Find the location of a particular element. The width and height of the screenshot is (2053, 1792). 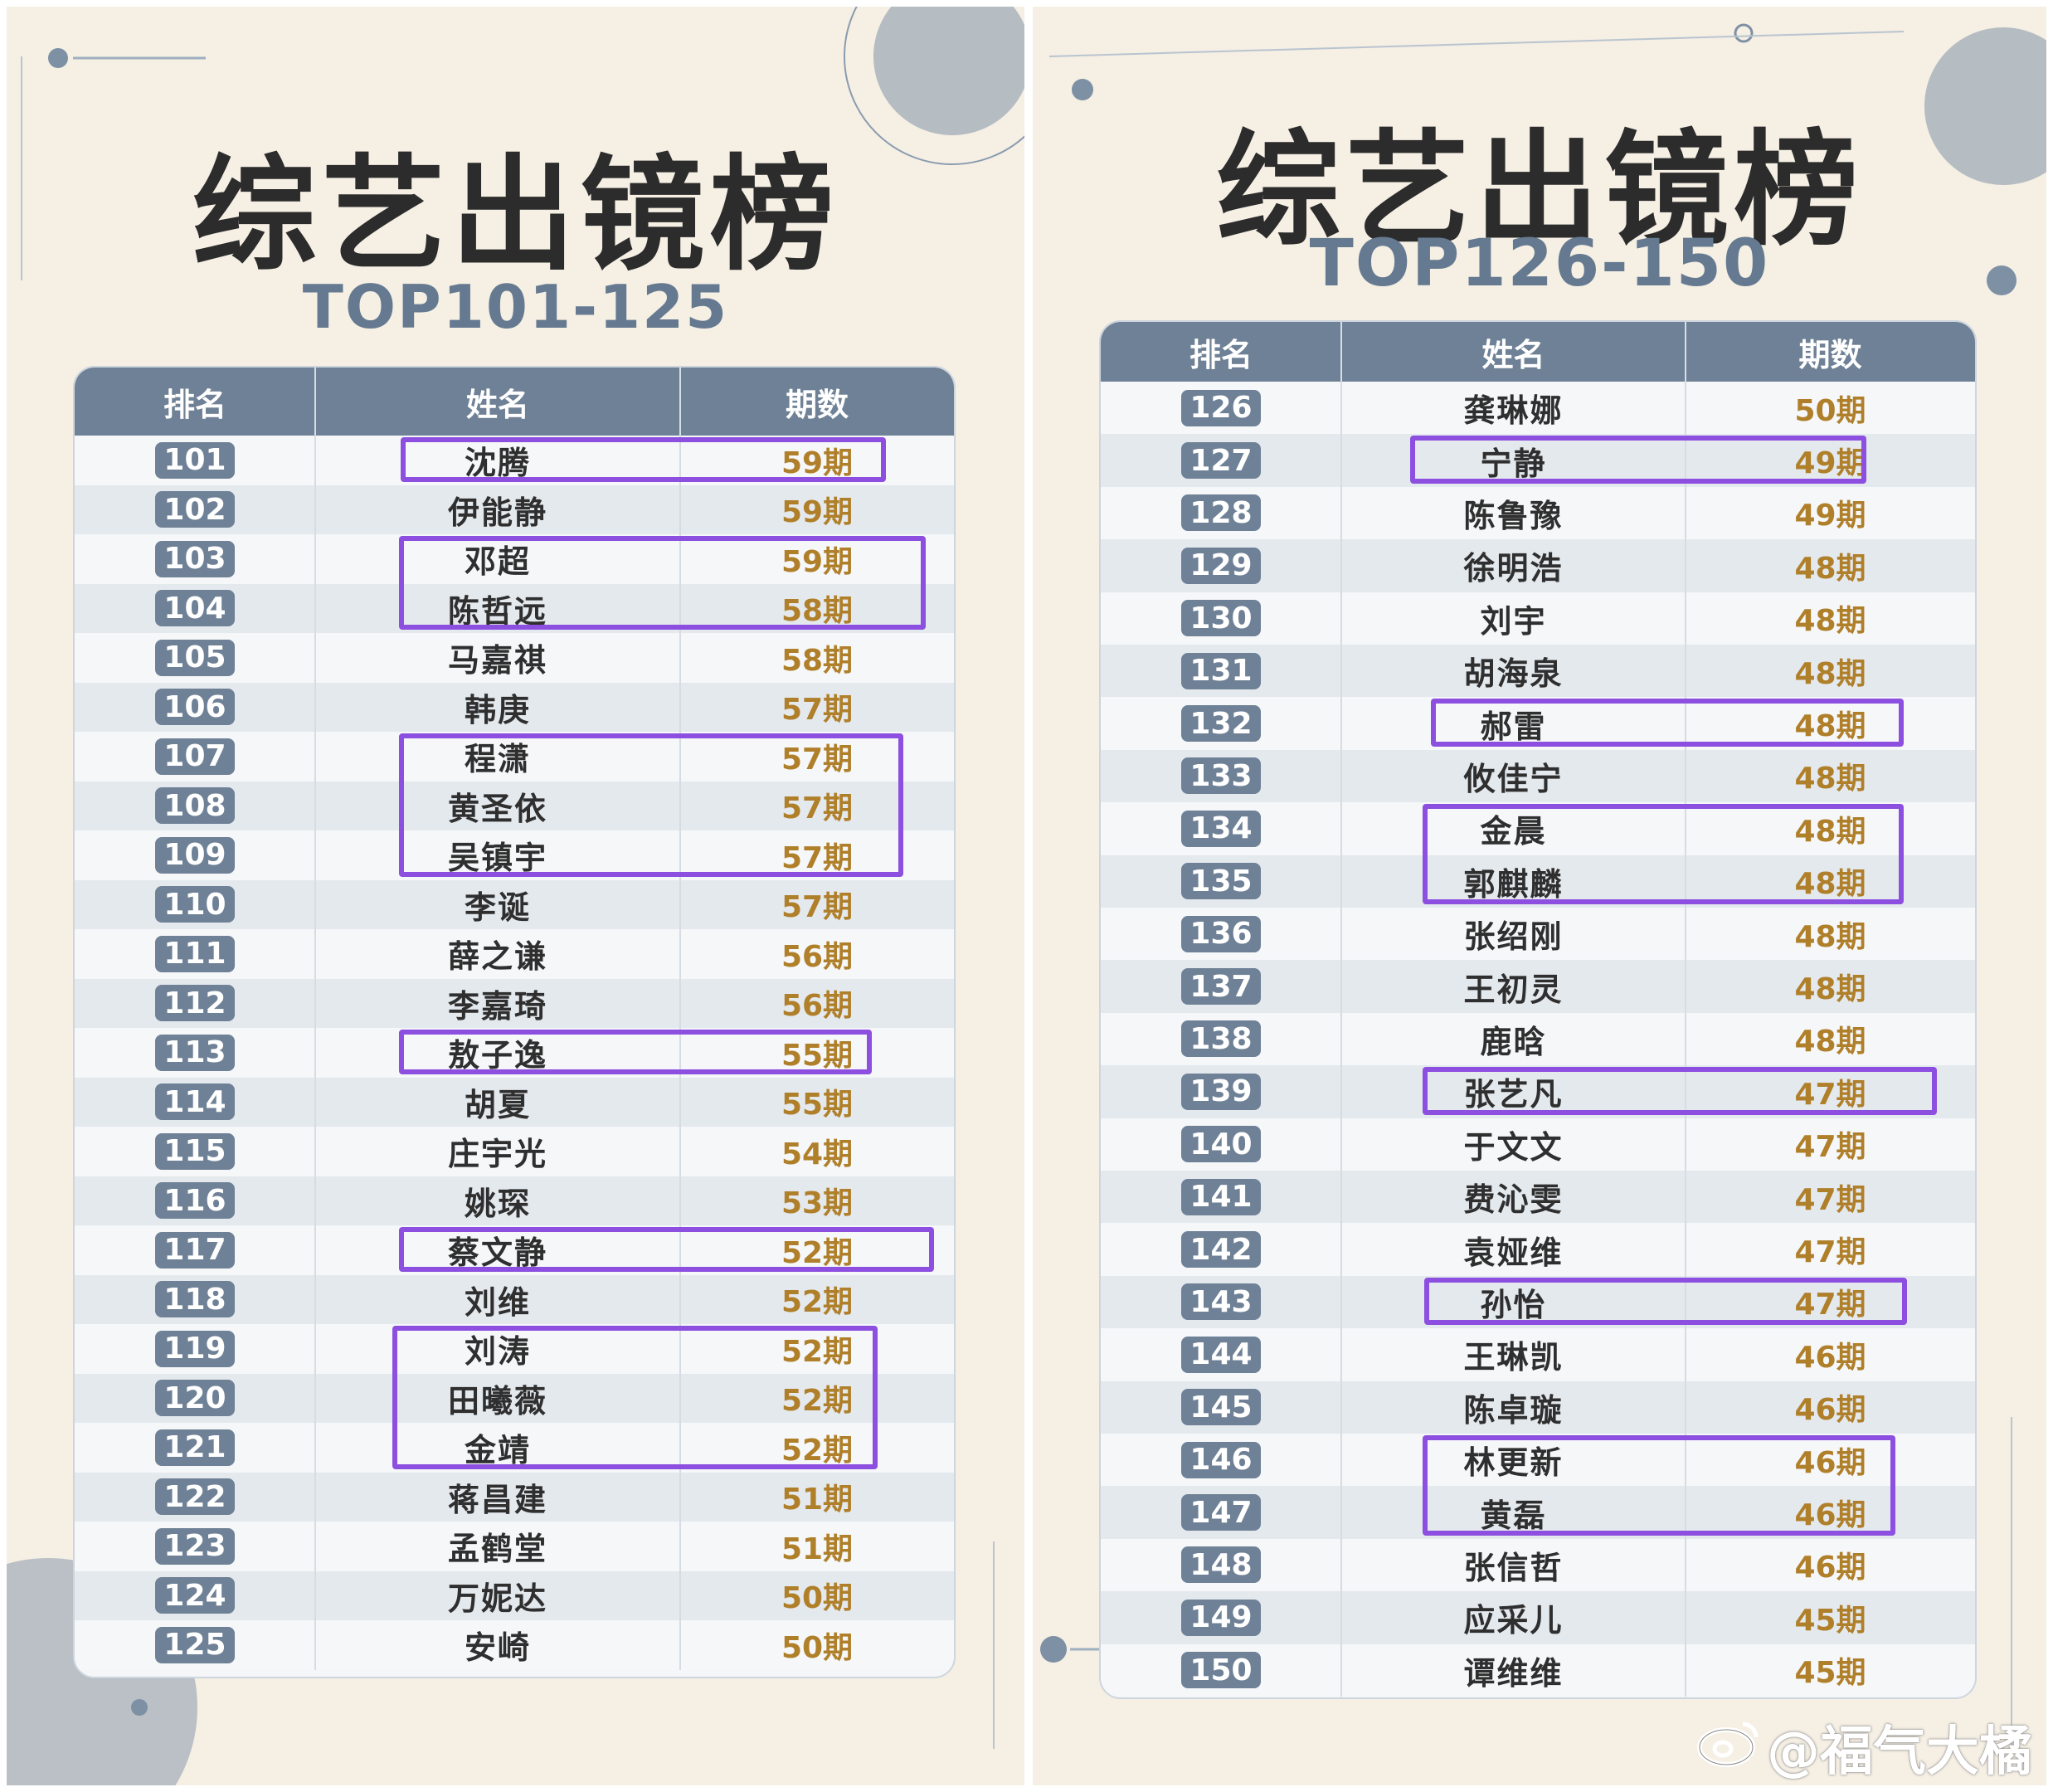

header-name: 姓名 is located at coordinates (497, 404).